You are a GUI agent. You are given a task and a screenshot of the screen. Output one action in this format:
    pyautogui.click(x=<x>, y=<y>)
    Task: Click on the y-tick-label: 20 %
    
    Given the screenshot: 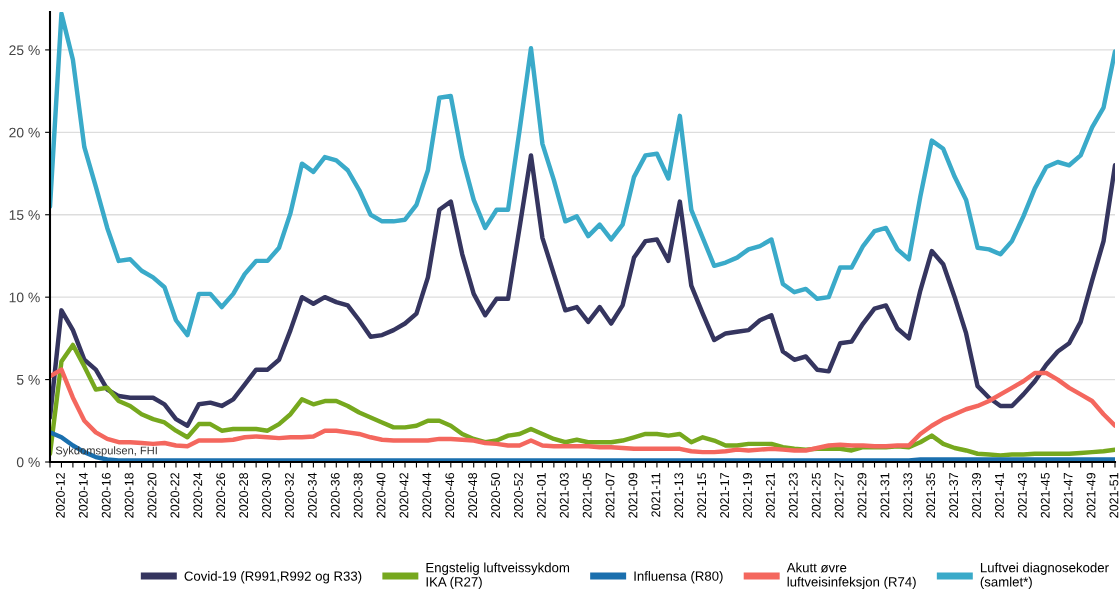 What is the action you would take?
    pyautogui.click(x=24, y=132)
    